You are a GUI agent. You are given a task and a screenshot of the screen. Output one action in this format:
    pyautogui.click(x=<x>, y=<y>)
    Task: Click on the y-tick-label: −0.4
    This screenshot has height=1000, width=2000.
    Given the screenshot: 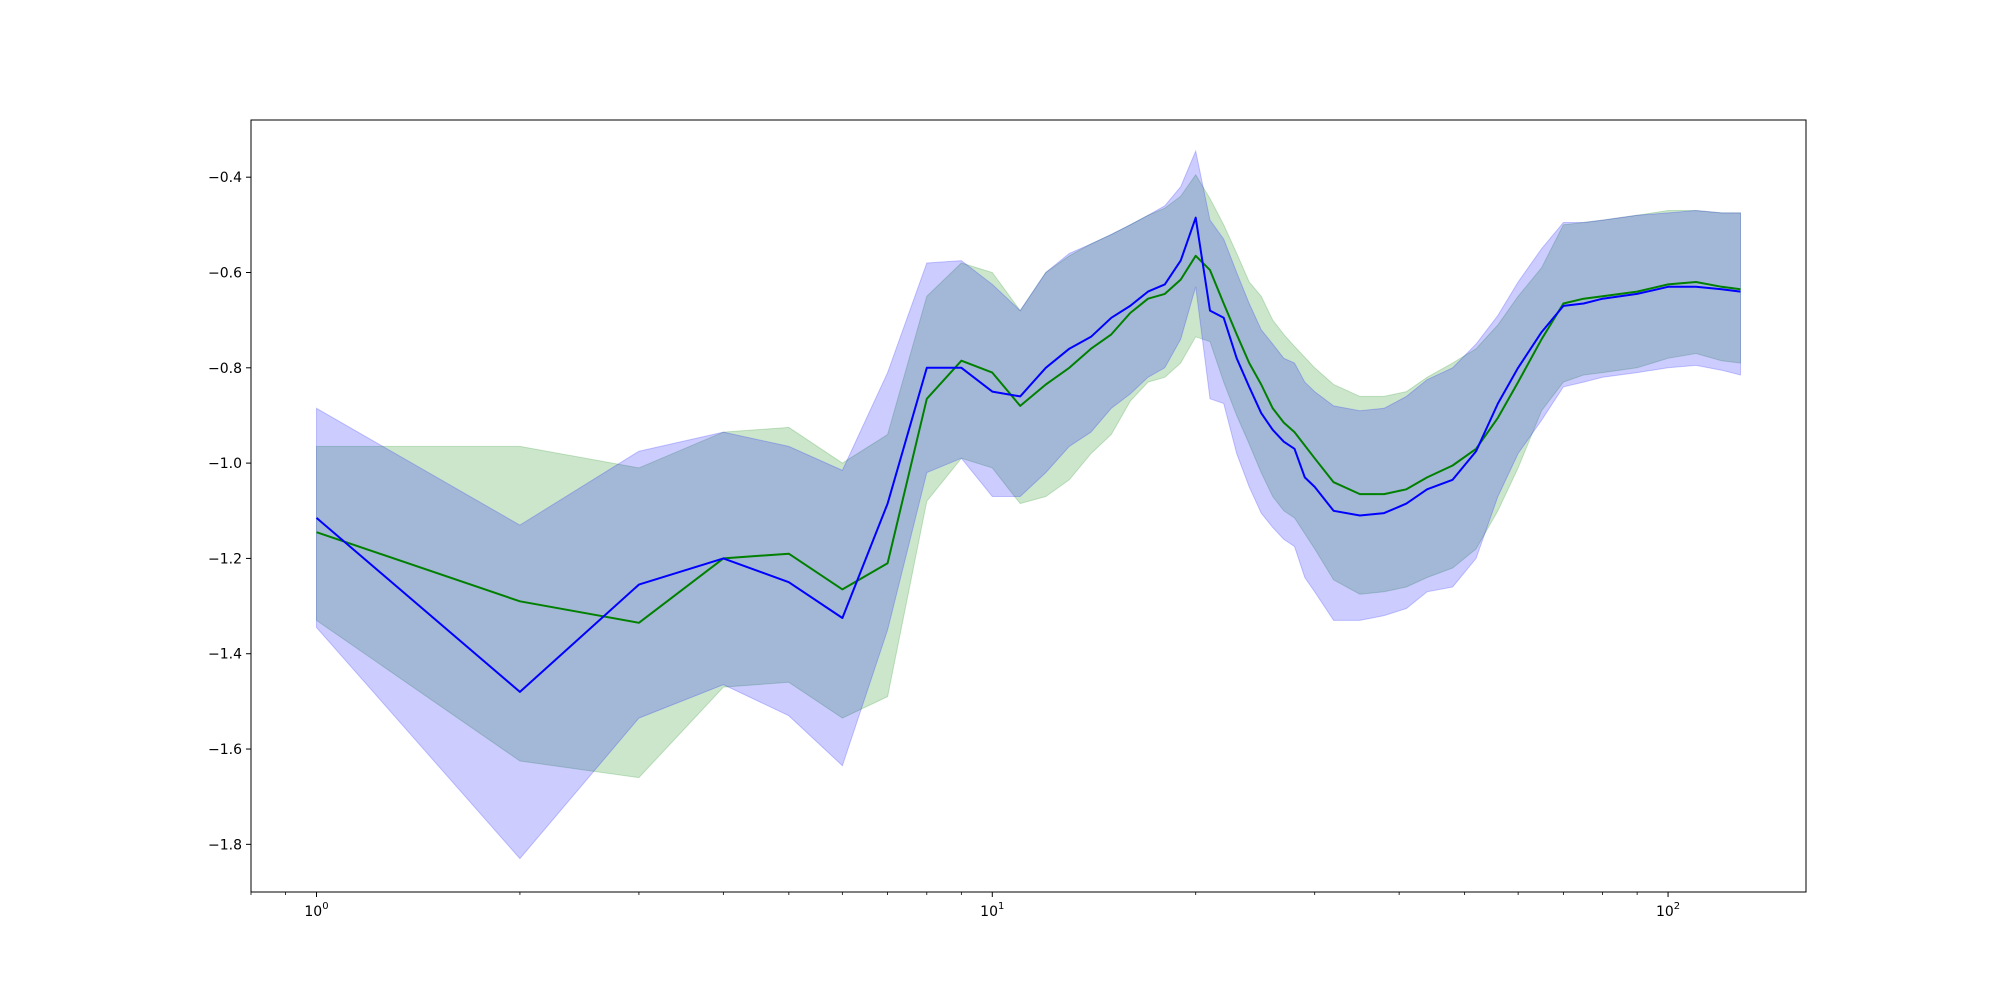 What is the action you would take?
    pyautogui.click(x=225, y=178)
    